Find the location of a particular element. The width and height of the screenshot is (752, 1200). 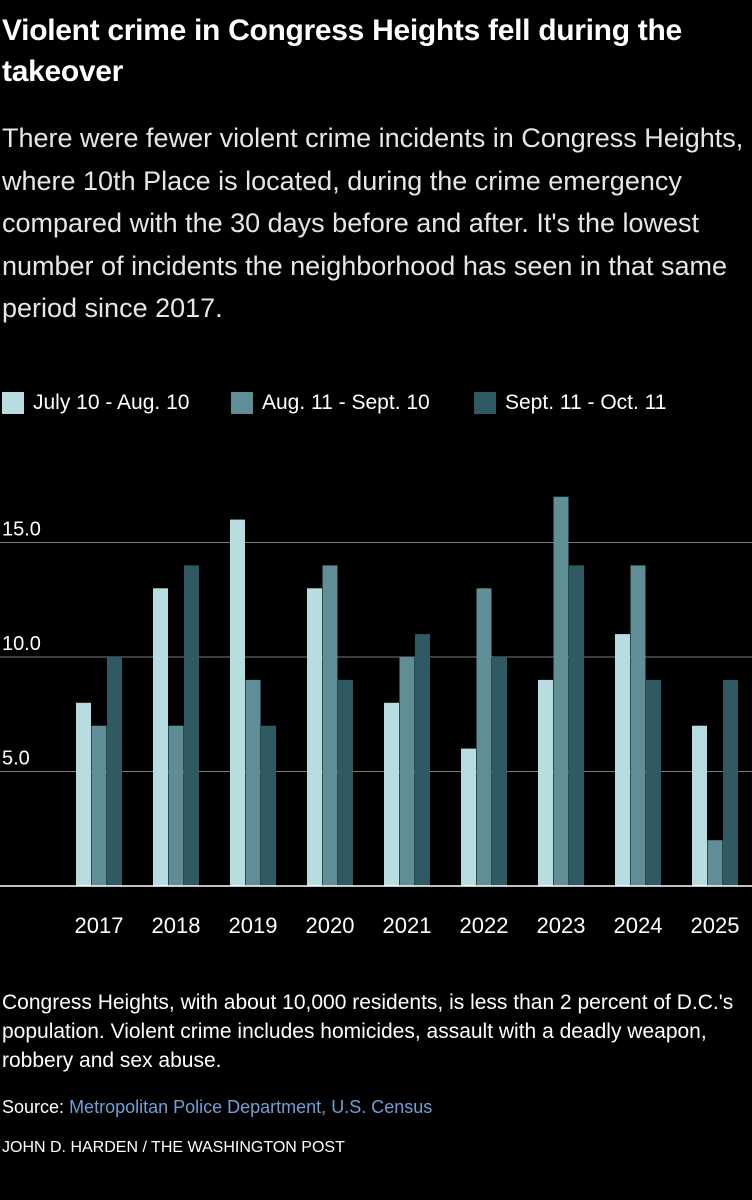

x-tick-label: 2018 is located at coordinates (176, 925).